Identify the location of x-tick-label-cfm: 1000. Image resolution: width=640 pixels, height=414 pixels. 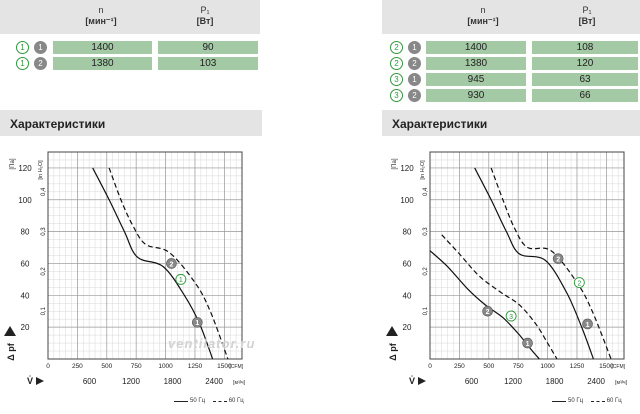
(547, 366).